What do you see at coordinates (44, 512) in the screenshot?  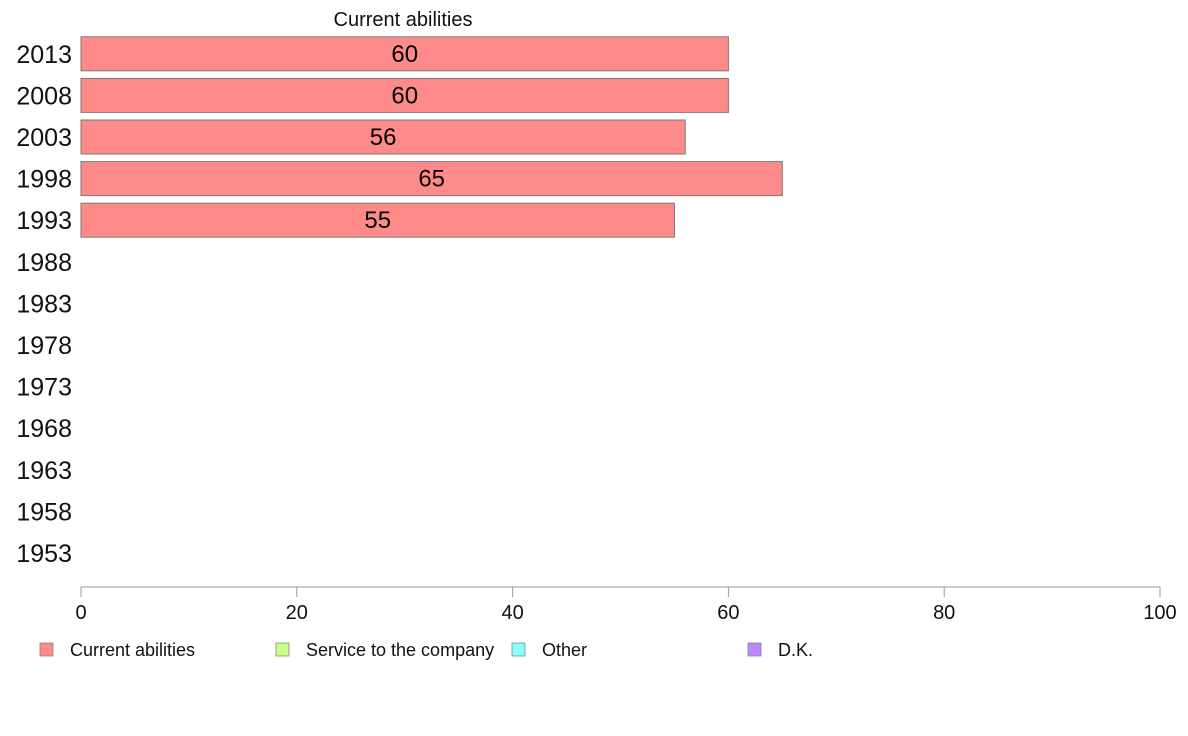 I see `y-tick-label: 1958` at bounding box center [44, 512].